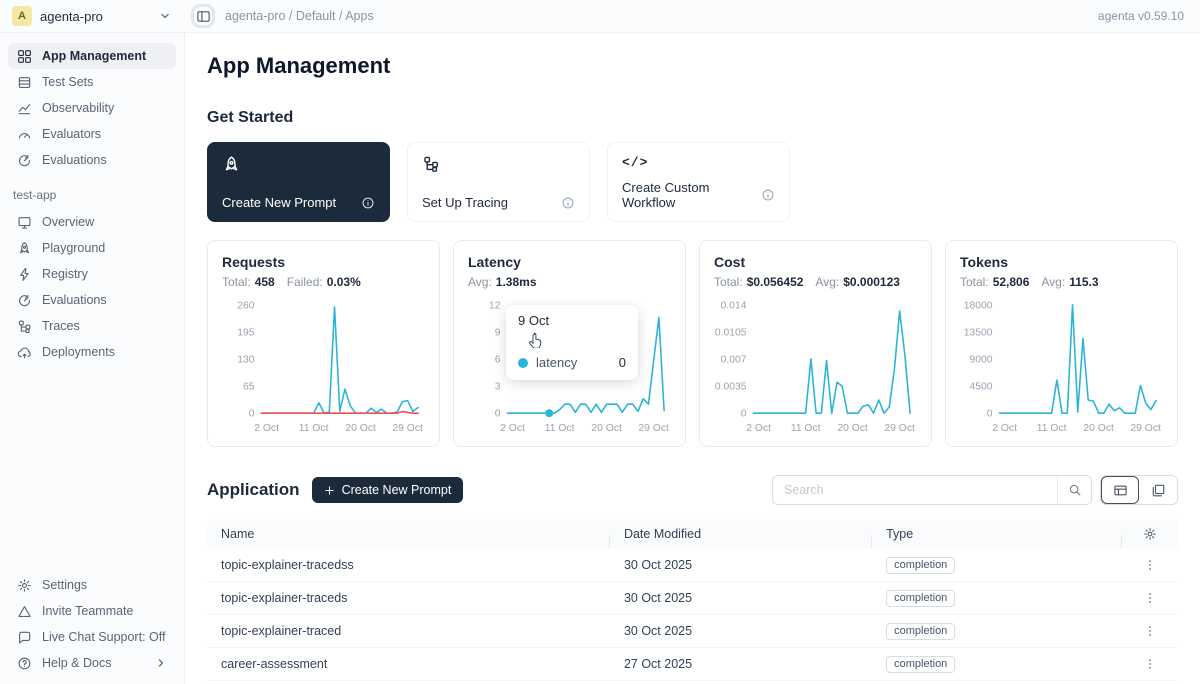 The image size is (1200, 684). What do you see at coordinates (281, 631) in the screenshot?
I see `app-name: topic-explainer-traced` at bounding box center [281, 631].